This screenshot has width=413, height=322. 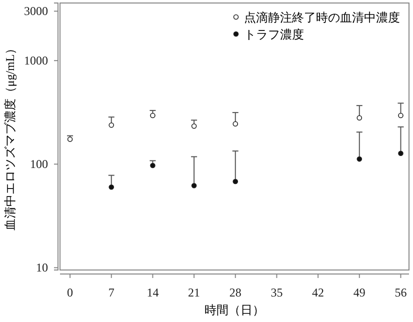 I want to click on x-tick-label: 21, so click(x=194, y=293).